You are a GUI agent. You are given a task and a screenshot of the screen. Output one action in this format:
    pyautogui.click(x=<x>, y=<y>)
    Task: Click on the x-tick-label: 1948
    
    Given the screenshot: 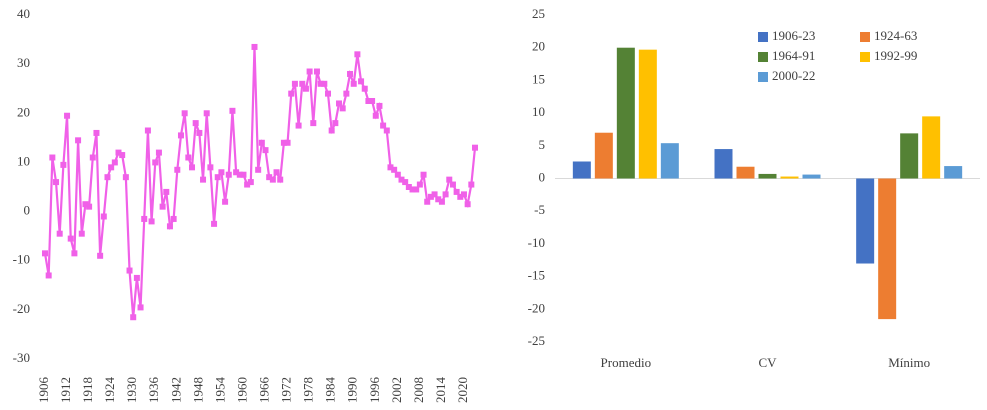 What is the action you would take?
    pyautogui.click(x=197, y=390)
    